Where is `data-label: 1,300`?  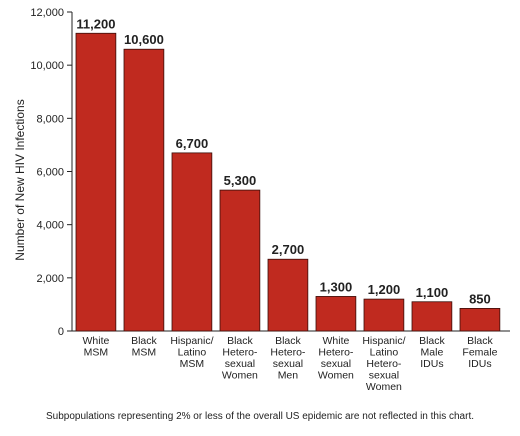 data-label: 1,300 is located at coordinates (336, 286).